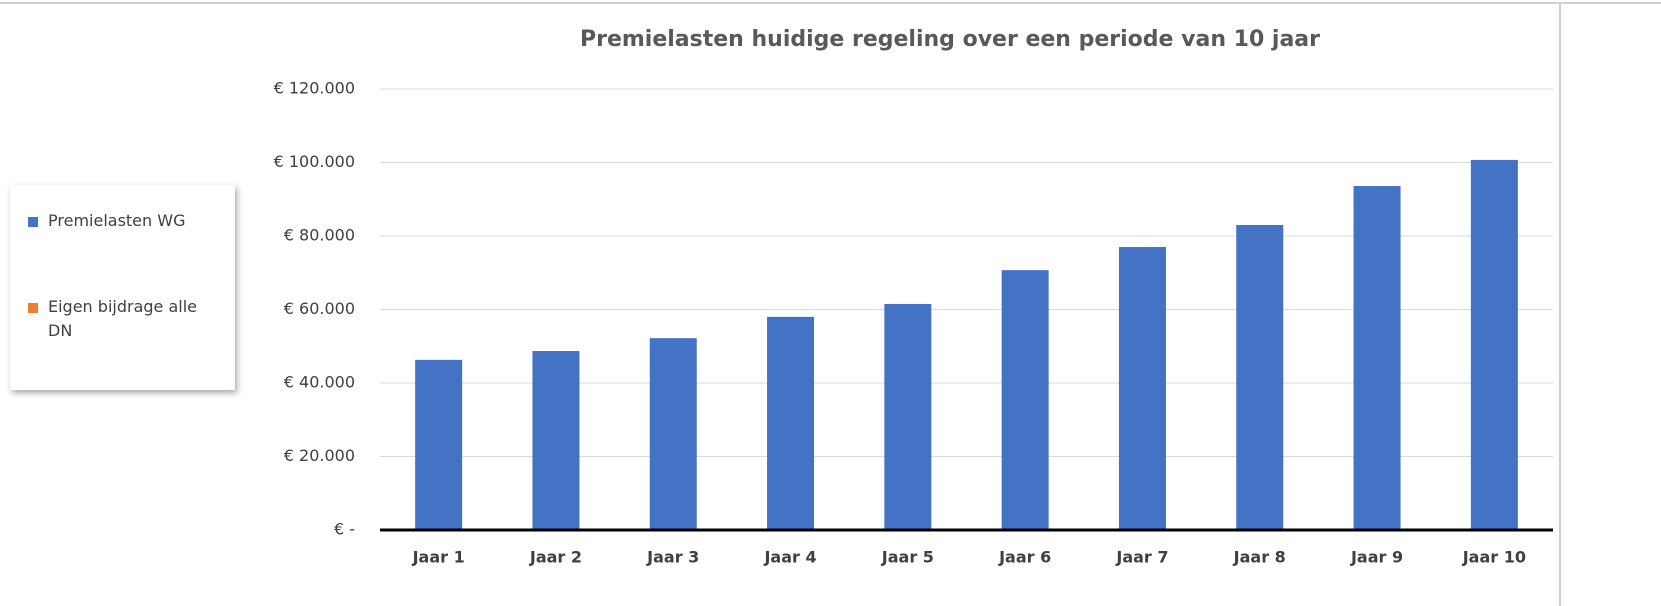 The width and height of the screenshot is (1661, 606). I want to click on x-tick-label: Jaar 7, so click(1141, 557).